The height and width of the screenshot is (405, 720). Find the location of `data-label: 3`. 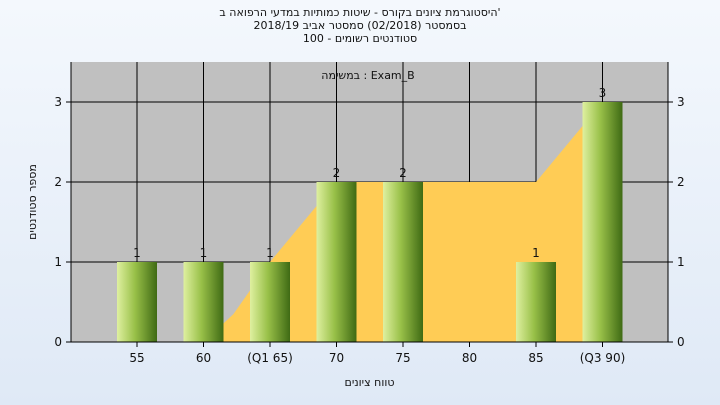

data-label: 3 is located at coordinates (603, 93).